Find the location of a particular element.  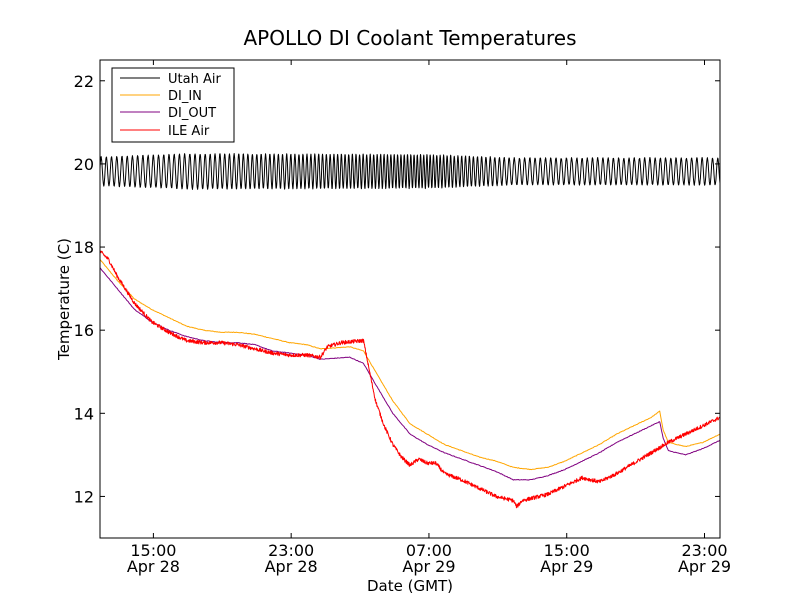

y-tick-label: 16 is located at coordinates (84, 330).